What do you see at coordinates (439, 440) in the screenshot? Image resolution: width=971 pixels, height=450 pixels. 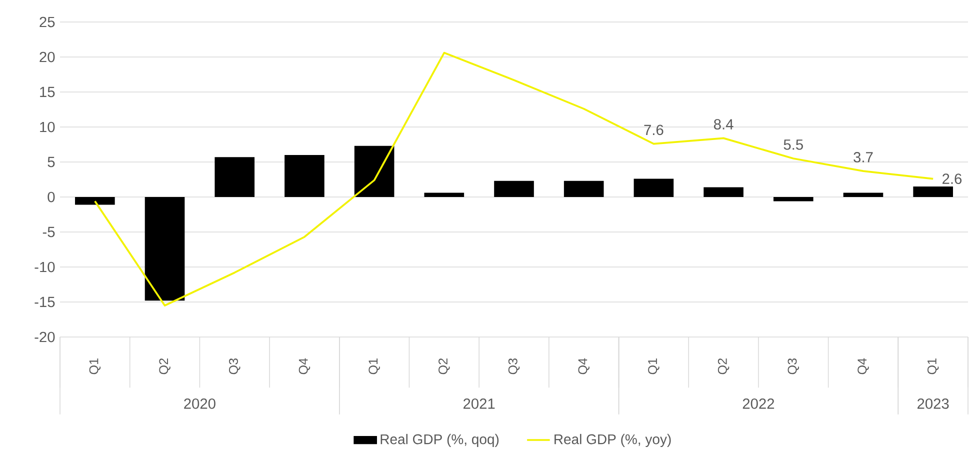 I see `legend-label: Real GDP (%, qoq)` at bounding box center [439, 440].